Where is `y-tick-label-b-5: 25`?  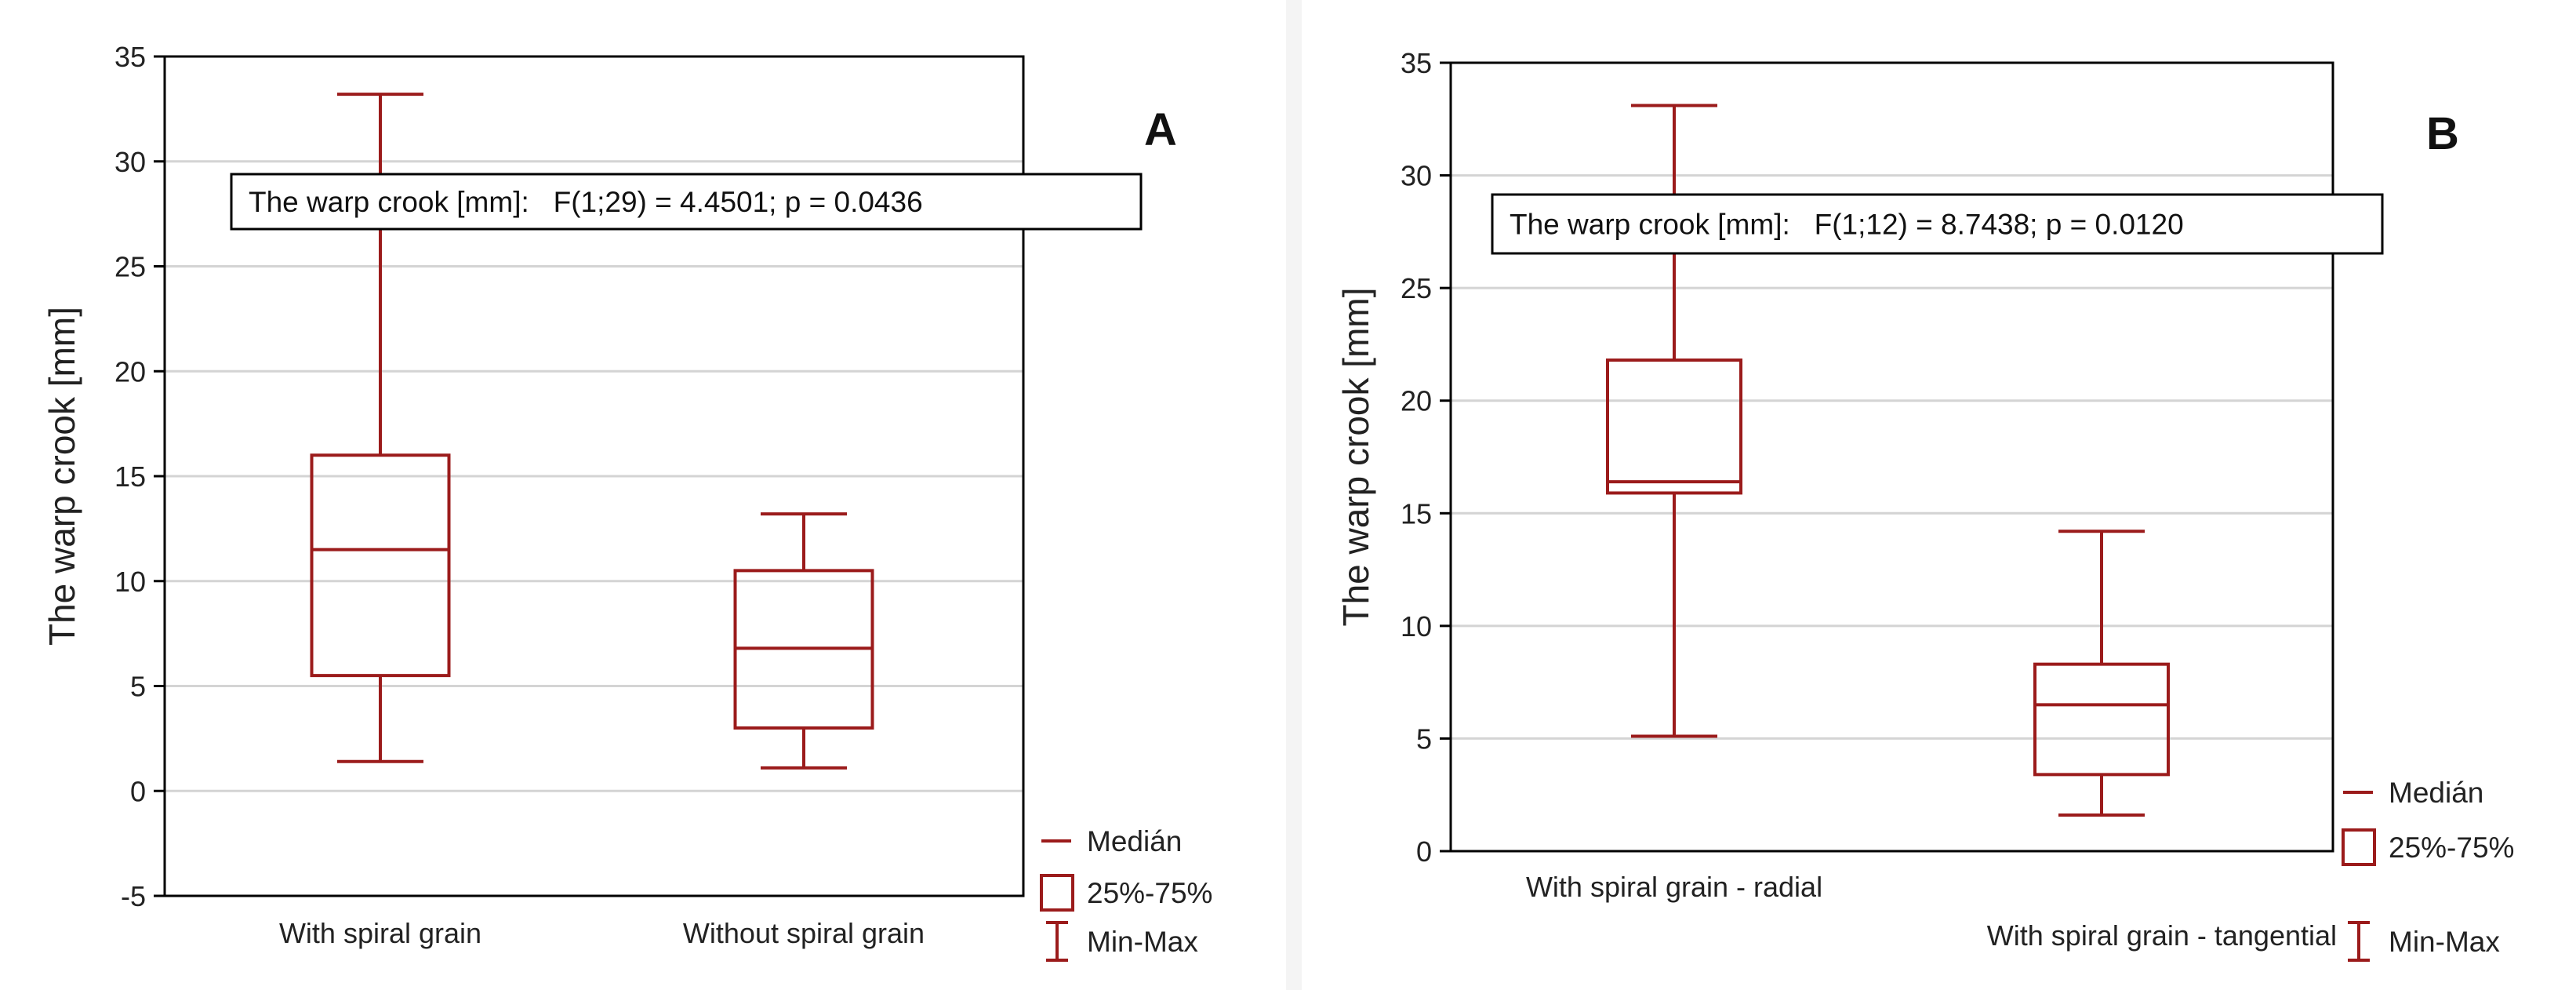
y-tick-label-b-5: 25 is located at coordinates (1416, 288).